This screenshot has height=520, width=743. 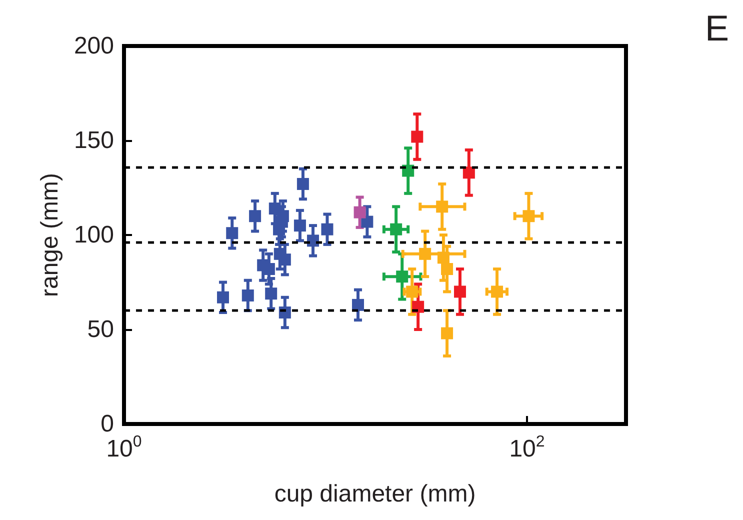 What do you see at coordinates (717, 28) in the screenshot?
I see `text: E` at bounding box center [717, 28].